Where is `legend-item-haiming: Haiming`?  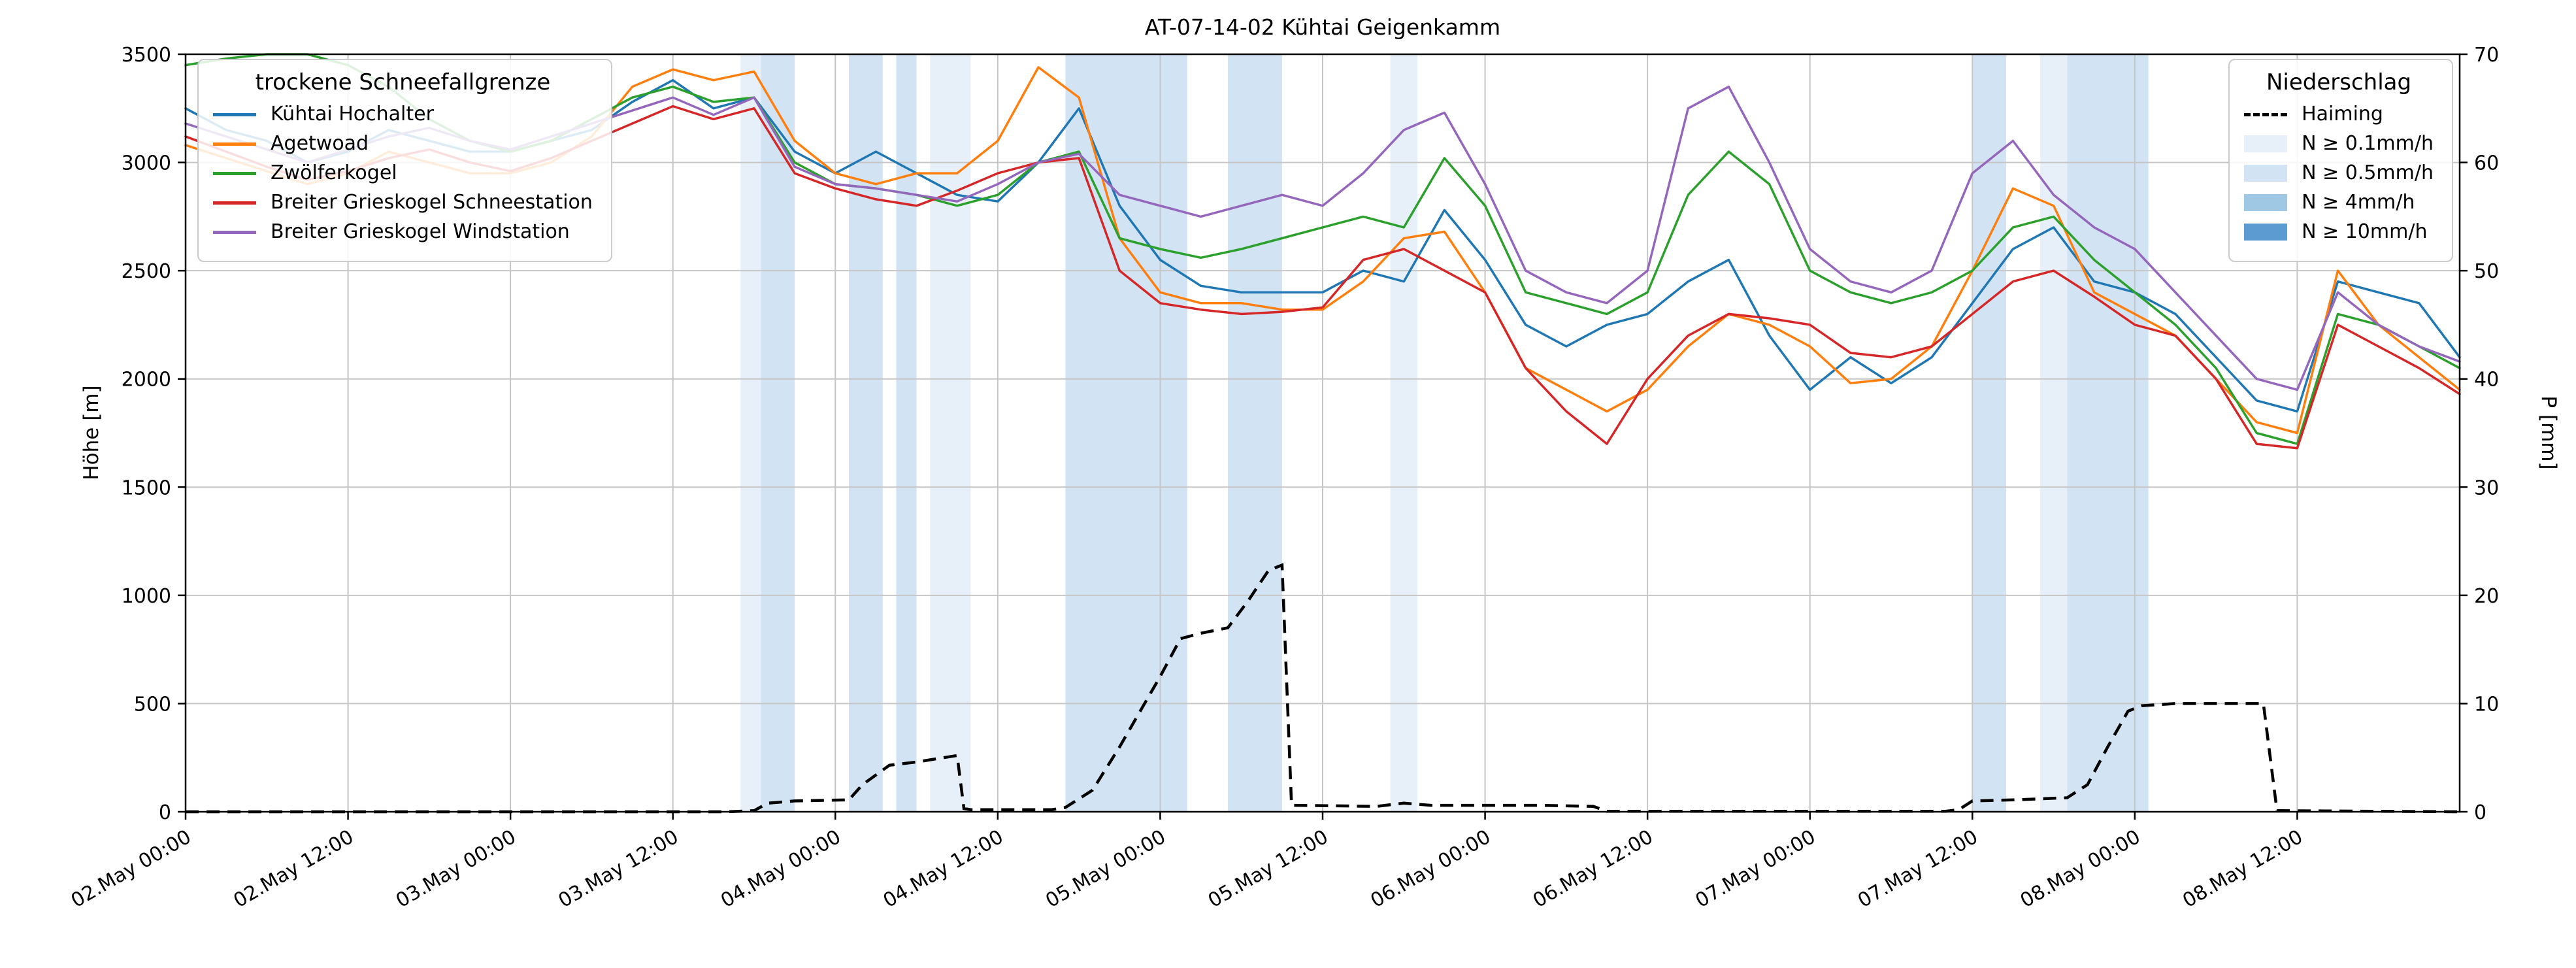
legend-item-haiming: Haiming is located at coordinates (2339, 114).